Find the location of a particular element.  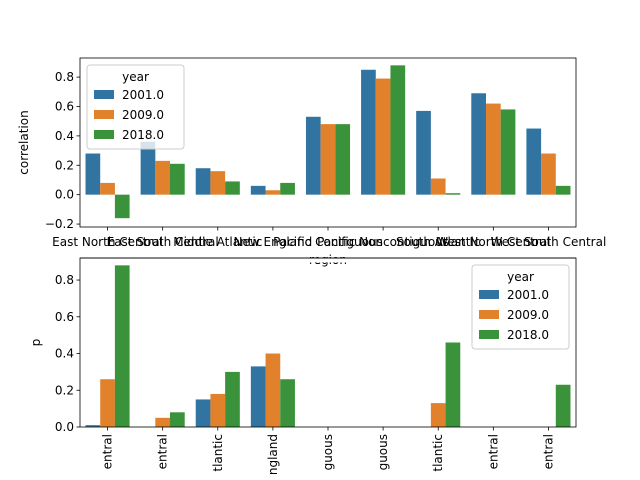

x-tick-label: Pacific Noncontiguous is located at coordinates (383, 242).